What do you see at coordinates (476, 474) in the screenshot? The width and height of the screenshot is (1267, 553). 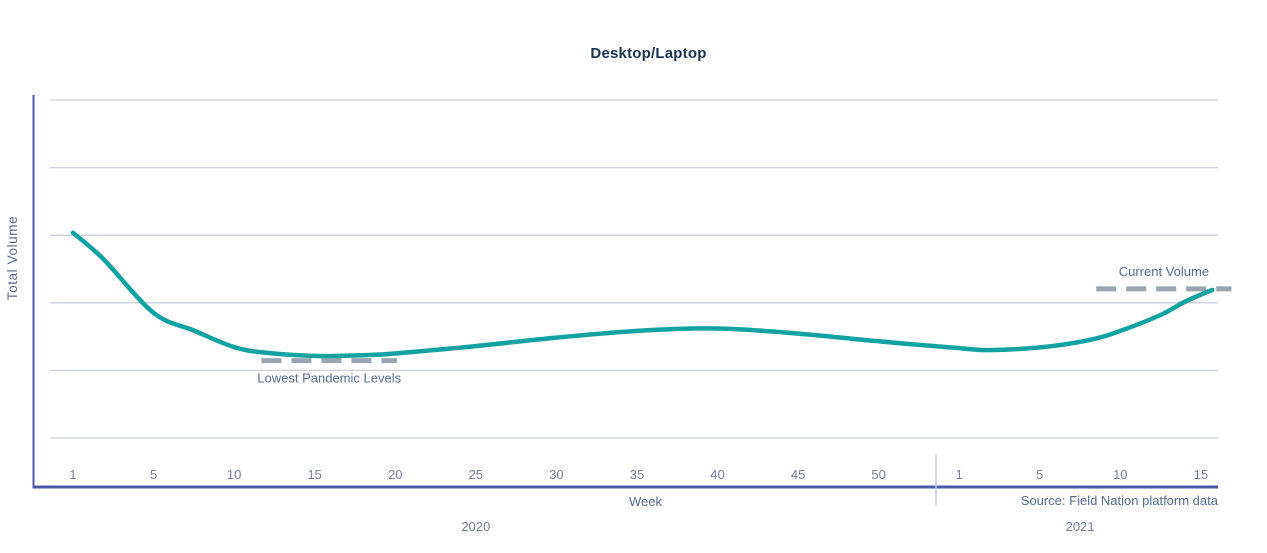 I see `x-tick-label: 25` at bounding box center [476, 474].